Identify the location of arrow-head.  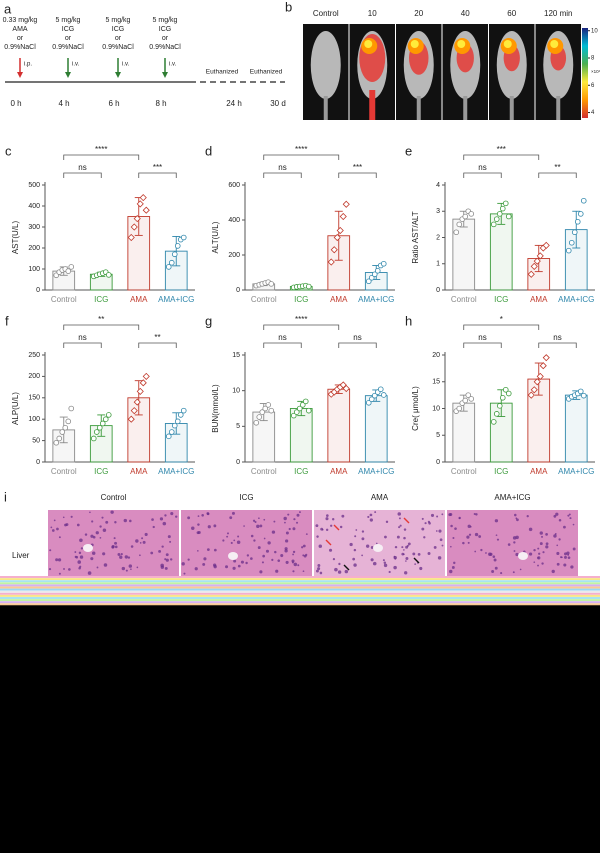
(118, 75).